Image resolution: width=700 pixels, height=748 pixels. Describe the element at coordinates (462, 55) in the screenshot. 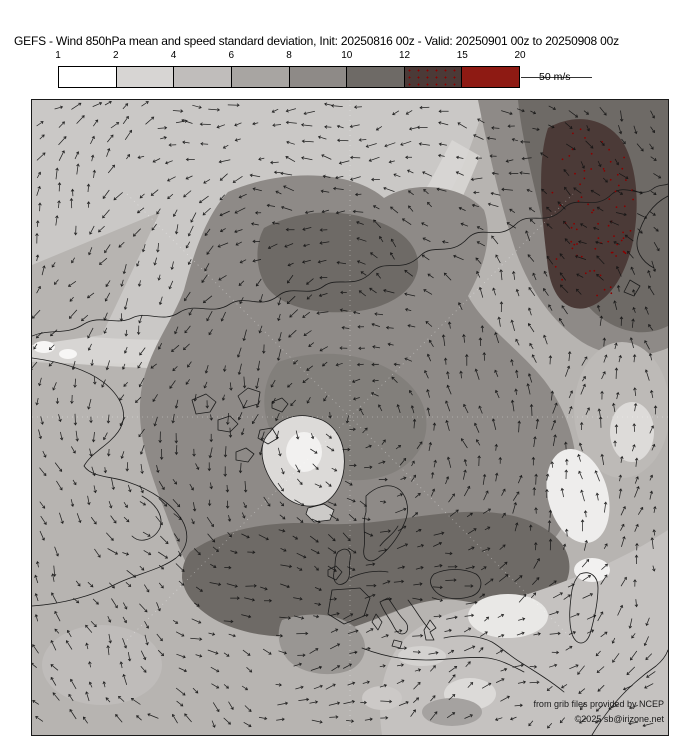

I see `colorbar-tick: 15` at that location.